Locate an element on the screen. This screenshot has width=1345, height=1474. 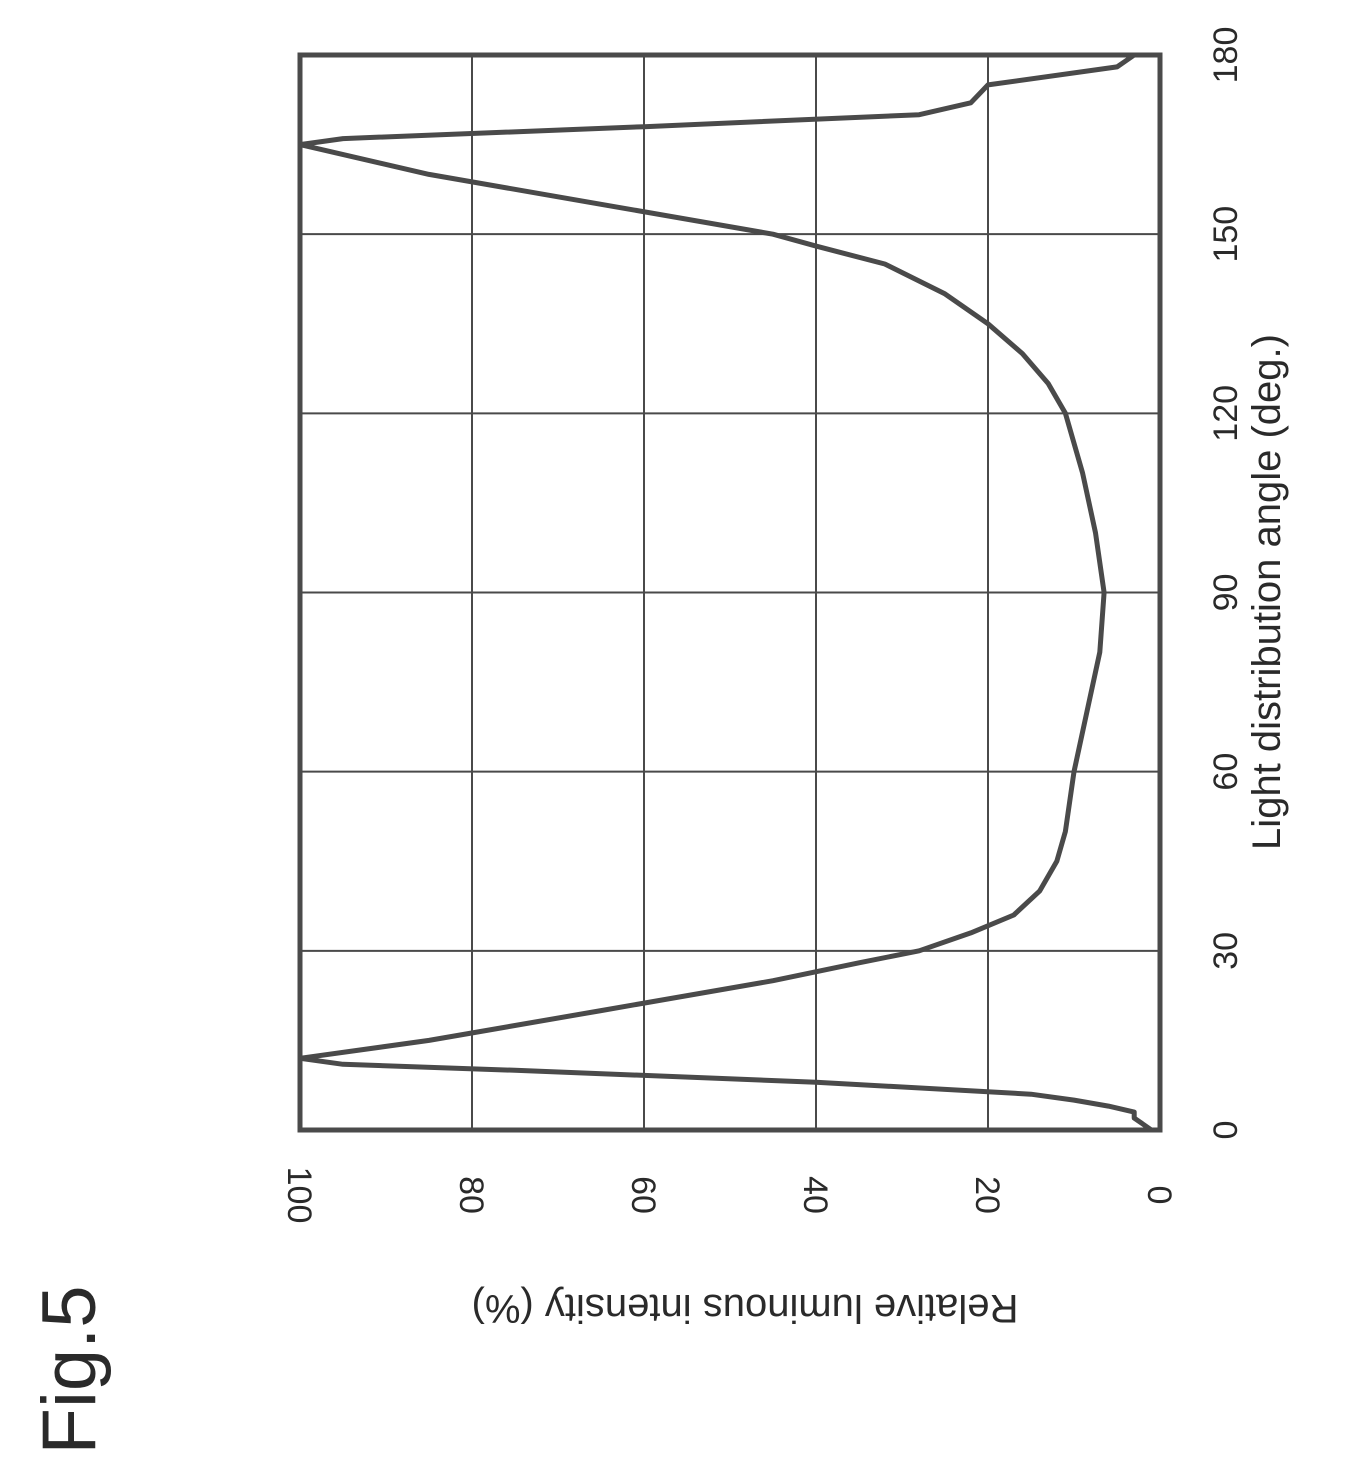
x-tick-label: 60 is located at coordinates (1226, 772).